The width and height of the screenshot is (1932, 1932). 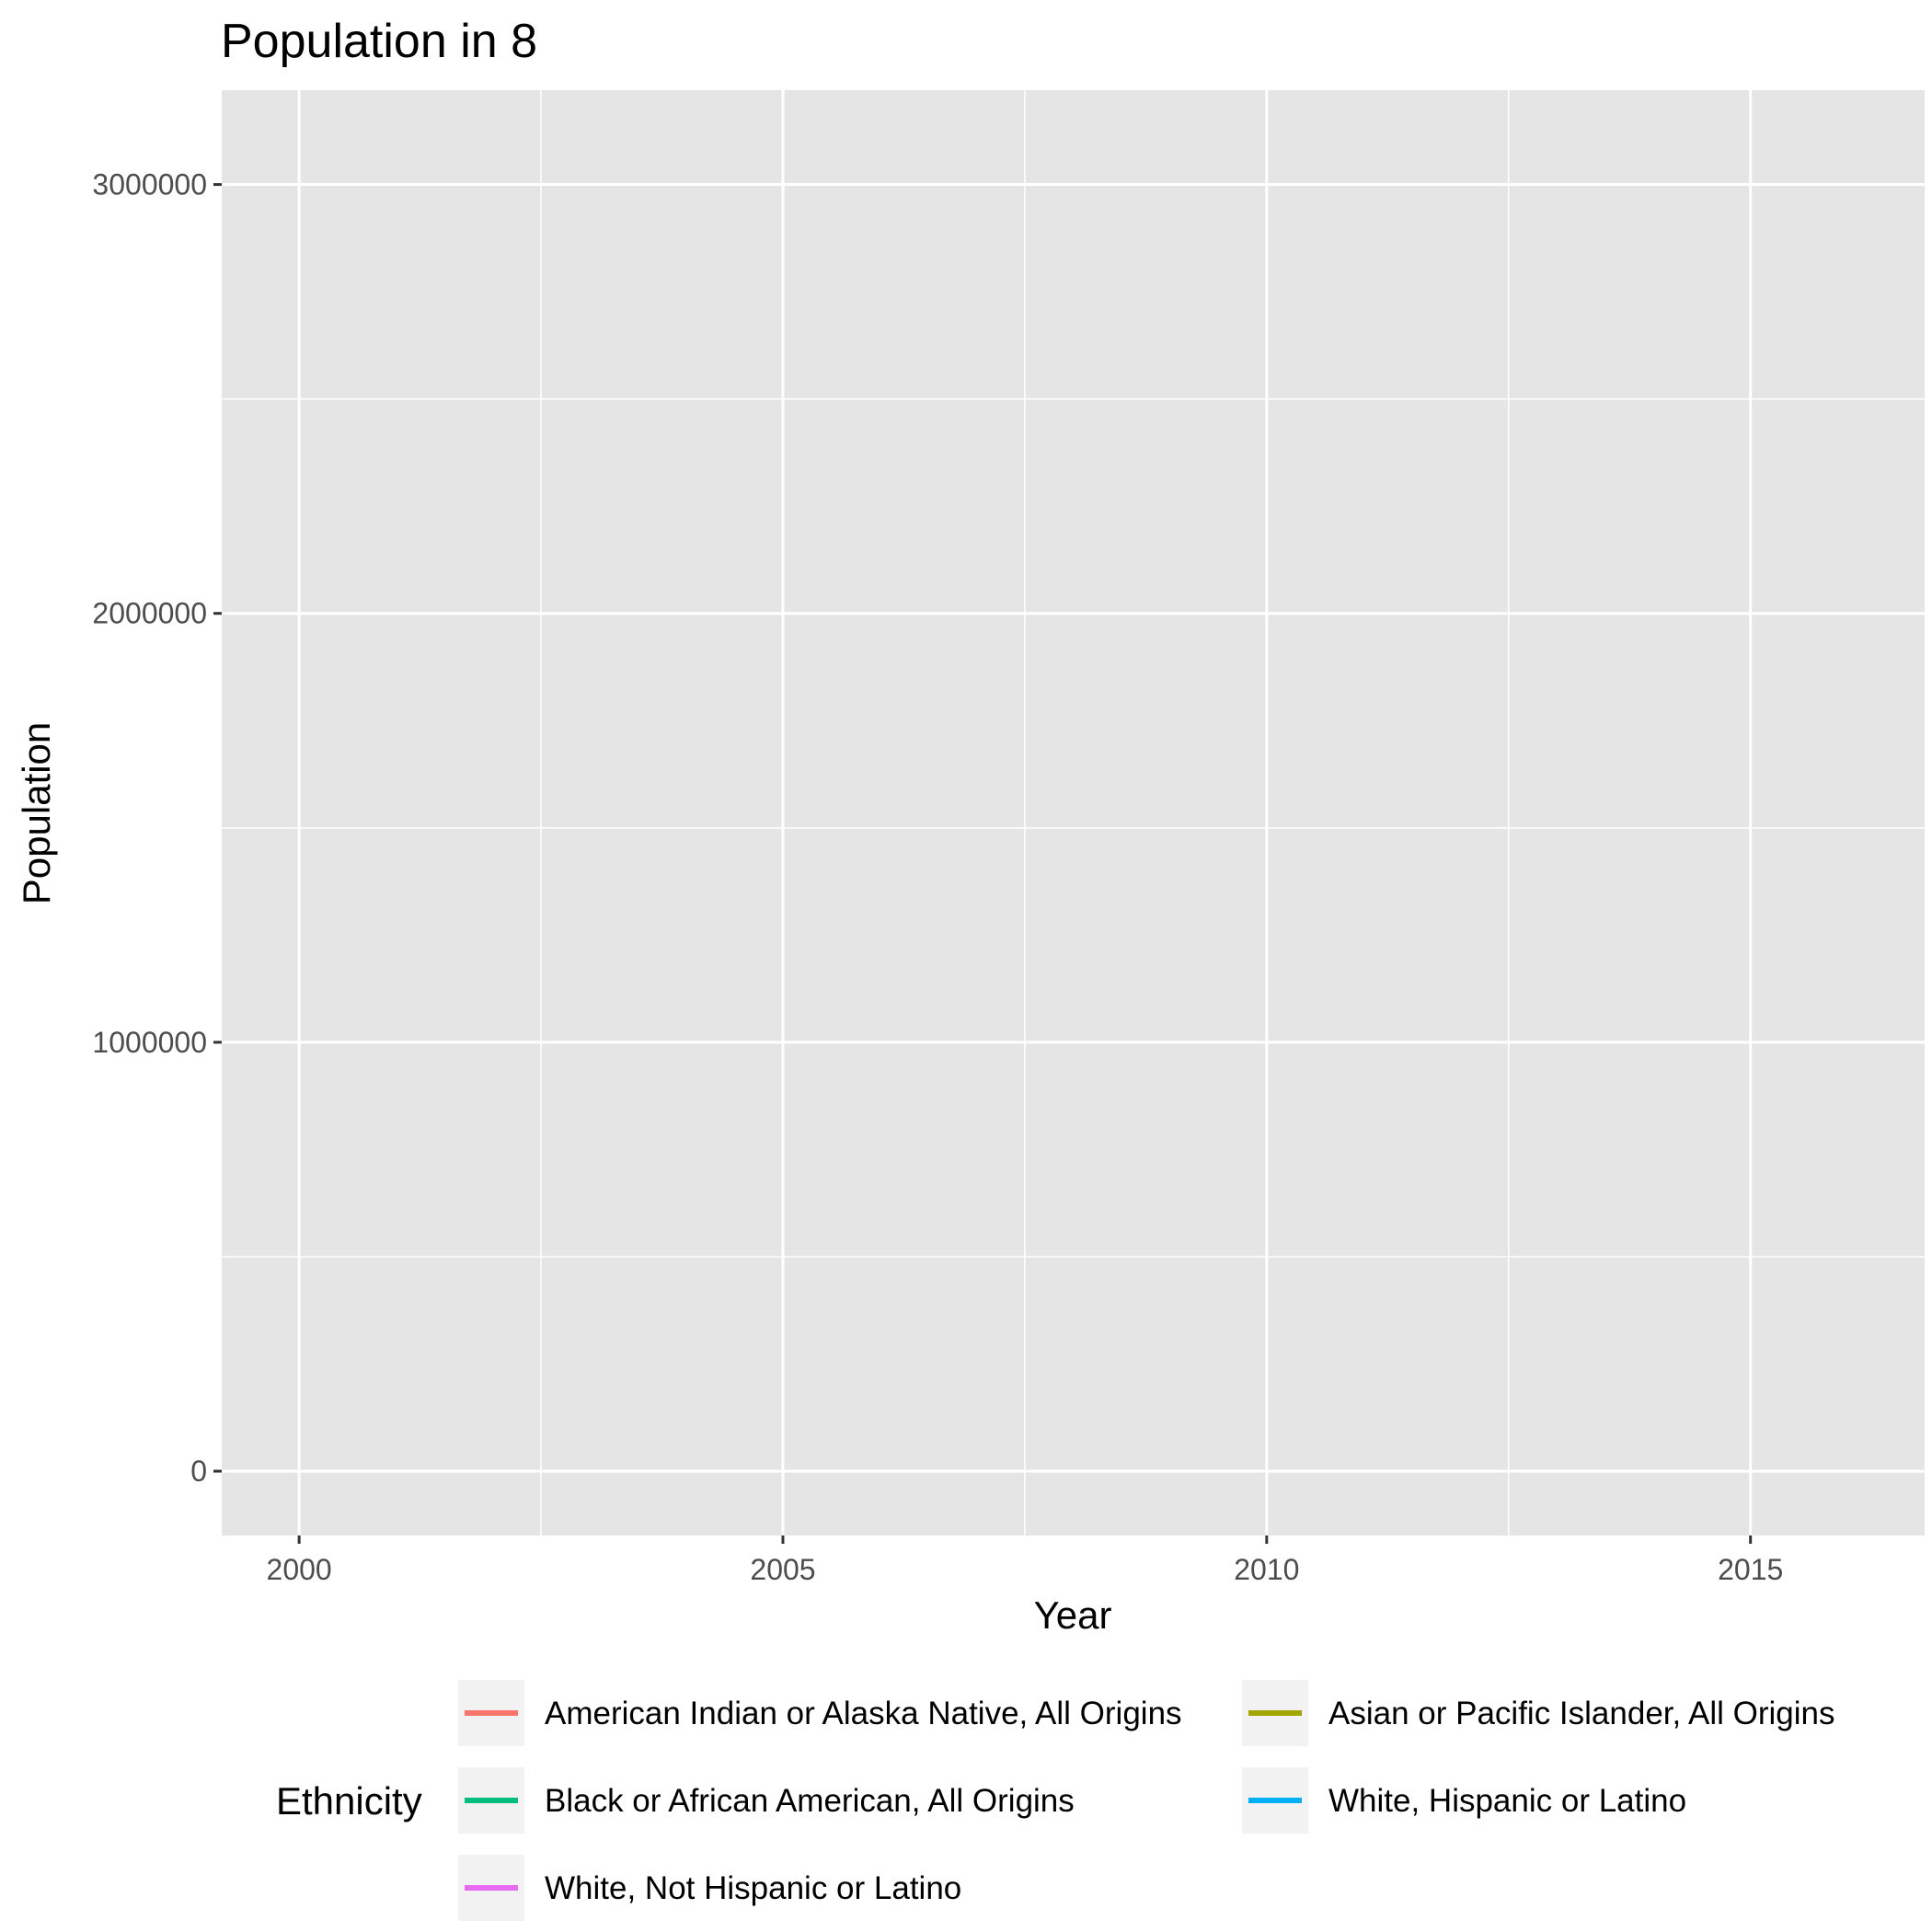 What do you see at coordinates (198, 1471) in the screenshot?
I see `y-tick-label: 0` at bounding box center [198, 1471].